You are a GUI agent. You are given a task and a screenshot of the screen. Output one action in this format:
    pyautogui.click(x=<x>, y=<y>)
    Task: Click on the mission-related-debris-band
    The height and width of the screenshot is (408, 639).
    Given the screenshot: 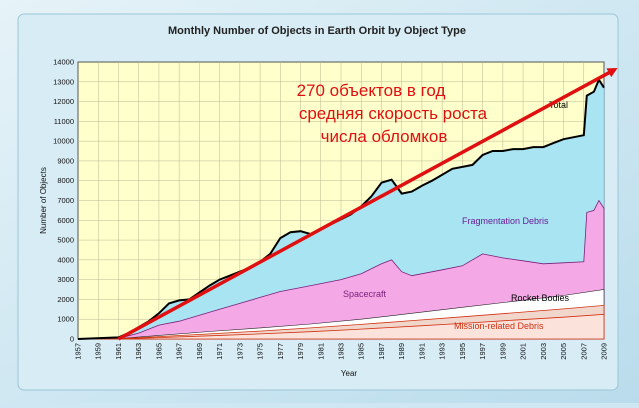 What is the action you would take?
    pyautogui.click(x=341, y=326)
    